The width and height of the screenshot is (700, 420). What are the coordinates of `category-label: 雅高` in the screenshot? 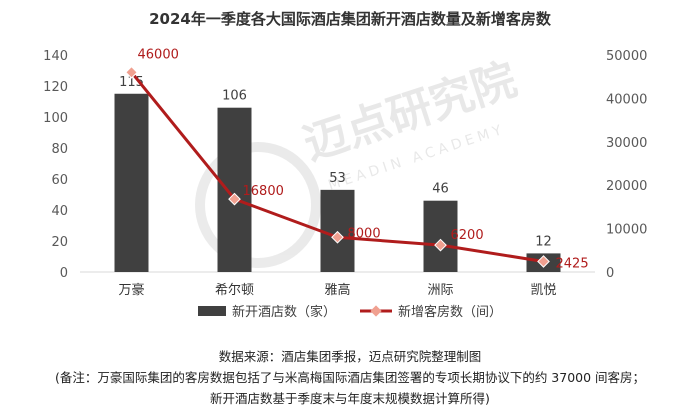 It's located at (337, 290).